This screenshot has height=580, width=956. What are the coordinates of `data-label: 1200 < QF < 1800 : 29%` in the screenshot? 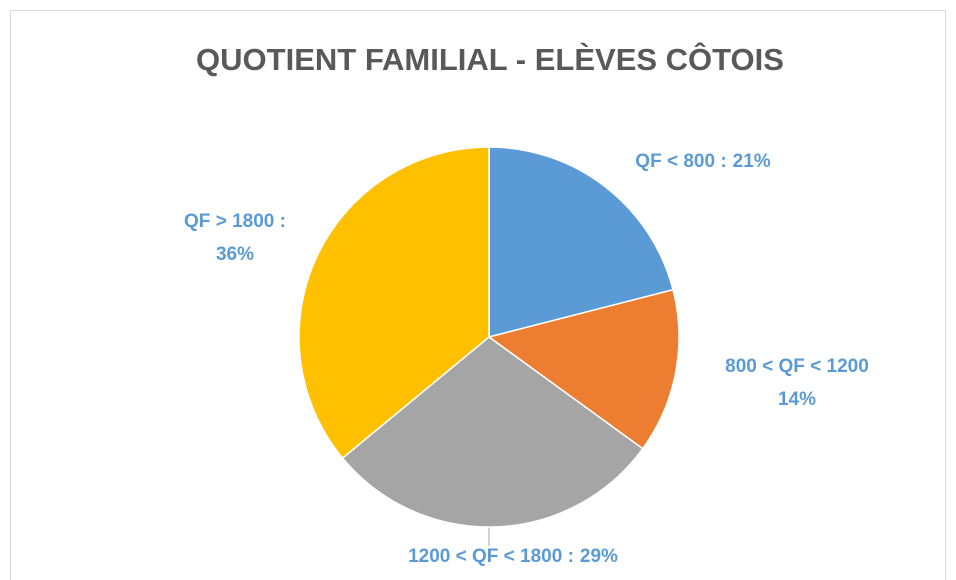 It's located at (513, 556).